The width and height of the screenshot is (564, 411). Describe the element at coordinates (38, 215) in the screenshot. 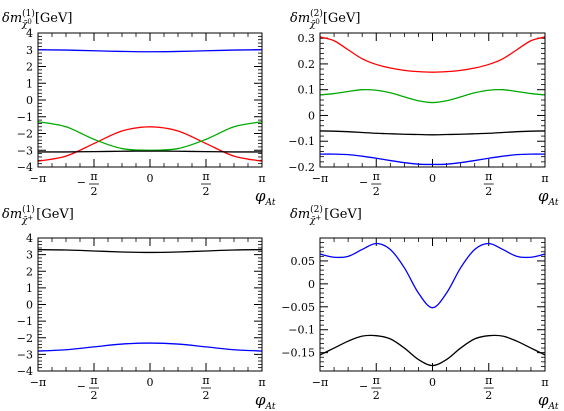

I see `y-axis-label: δm(1) χ̃+ [GeV]` at that location.